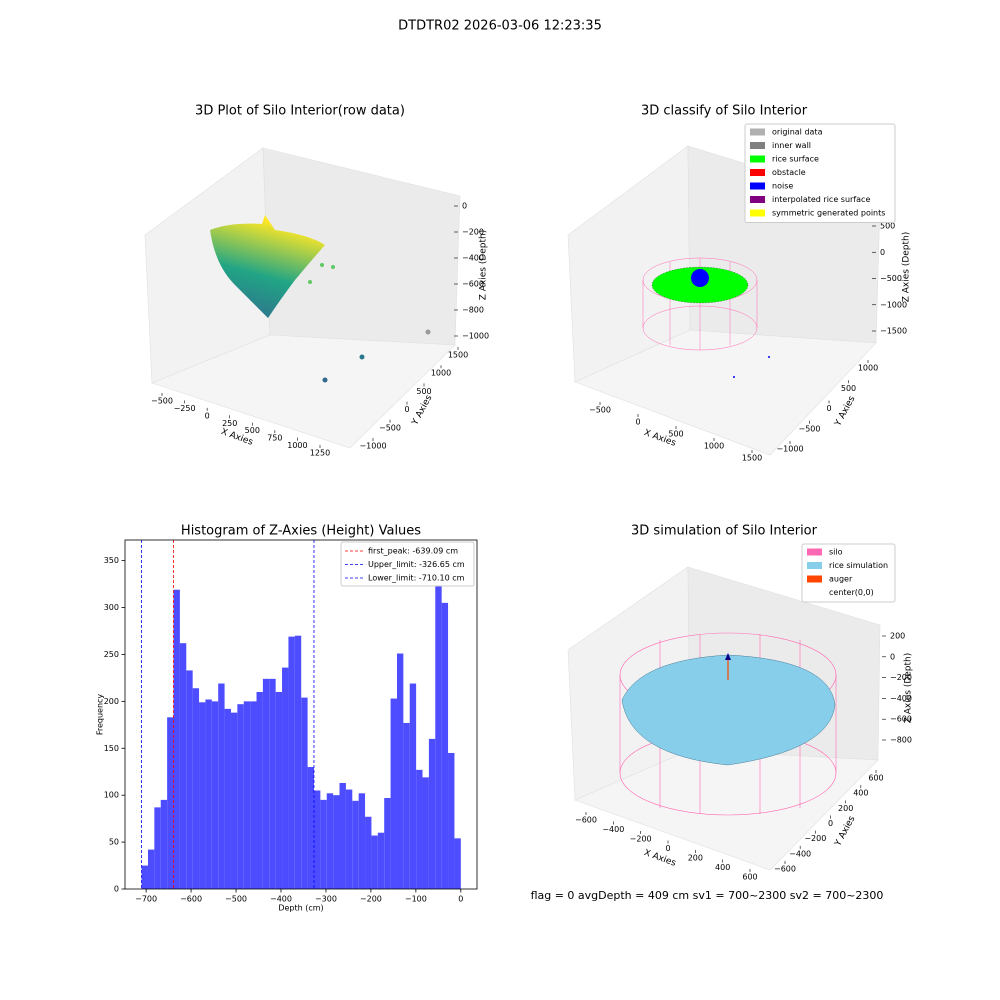  What do you see at coordinates (416, 564) in the screenshot?
I see `legend-label: Upper_limit: -326.65 cm` at bounding box center [416, 564].